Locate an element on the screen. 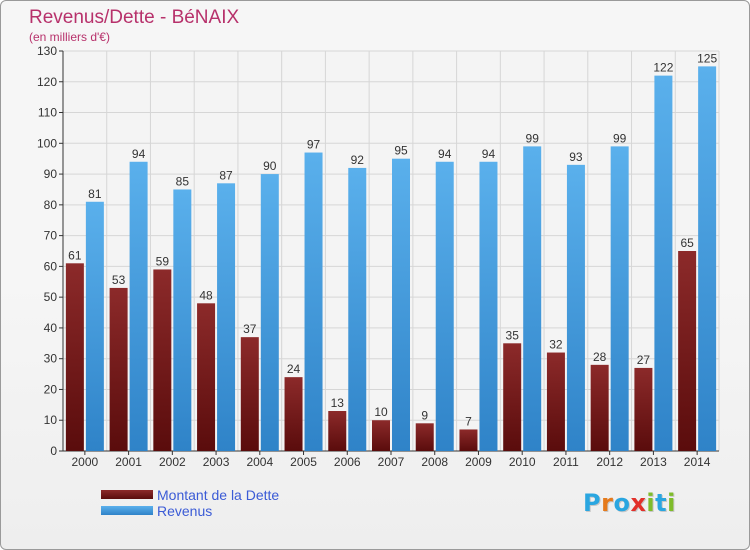 The width and height of the screenshot is (750, 550). x-tick-label: 2009 is located at coordinates (478, 462).